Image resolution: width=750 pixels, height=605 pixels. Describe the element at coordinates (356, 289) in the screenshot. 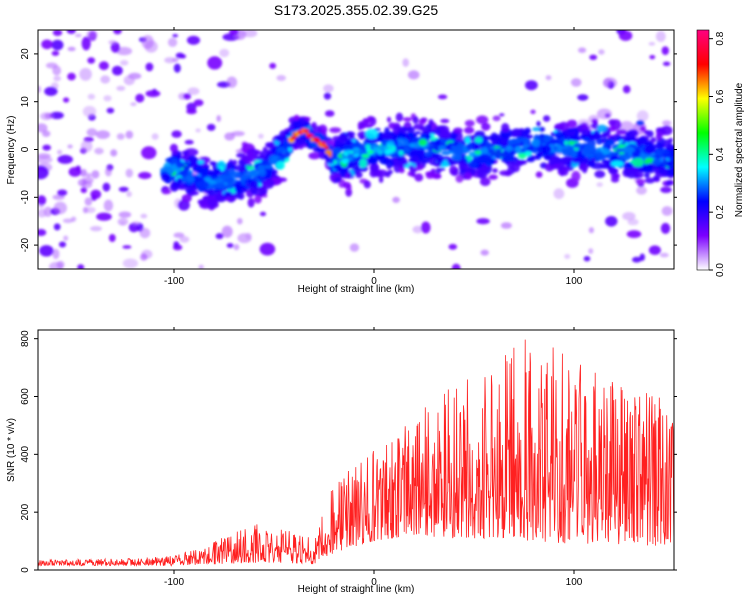

I see `spectrogram-x-label: Height of straight line (km)` at that location.